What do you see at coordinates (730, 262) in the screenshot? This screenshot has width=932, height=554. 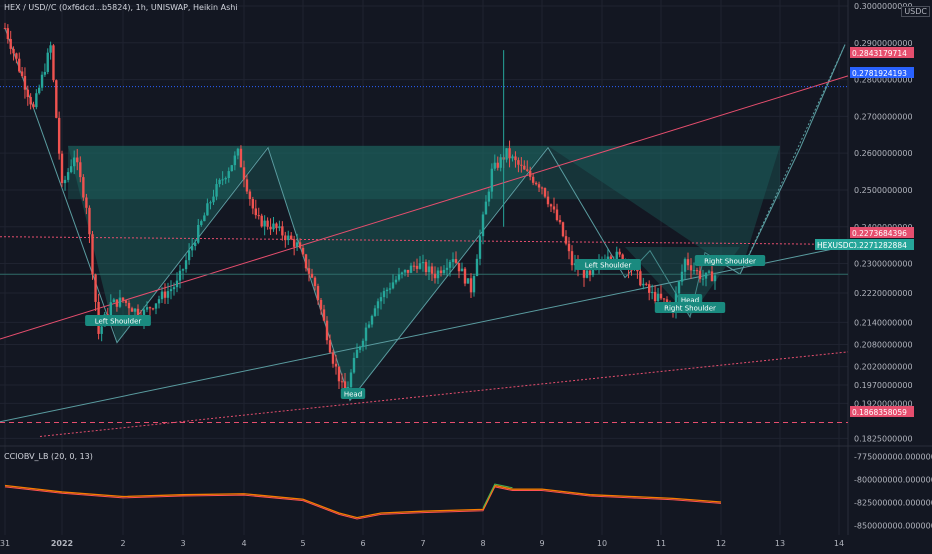 I see `annotation-label: Right Shoulder` at bounding box center [730, 262].